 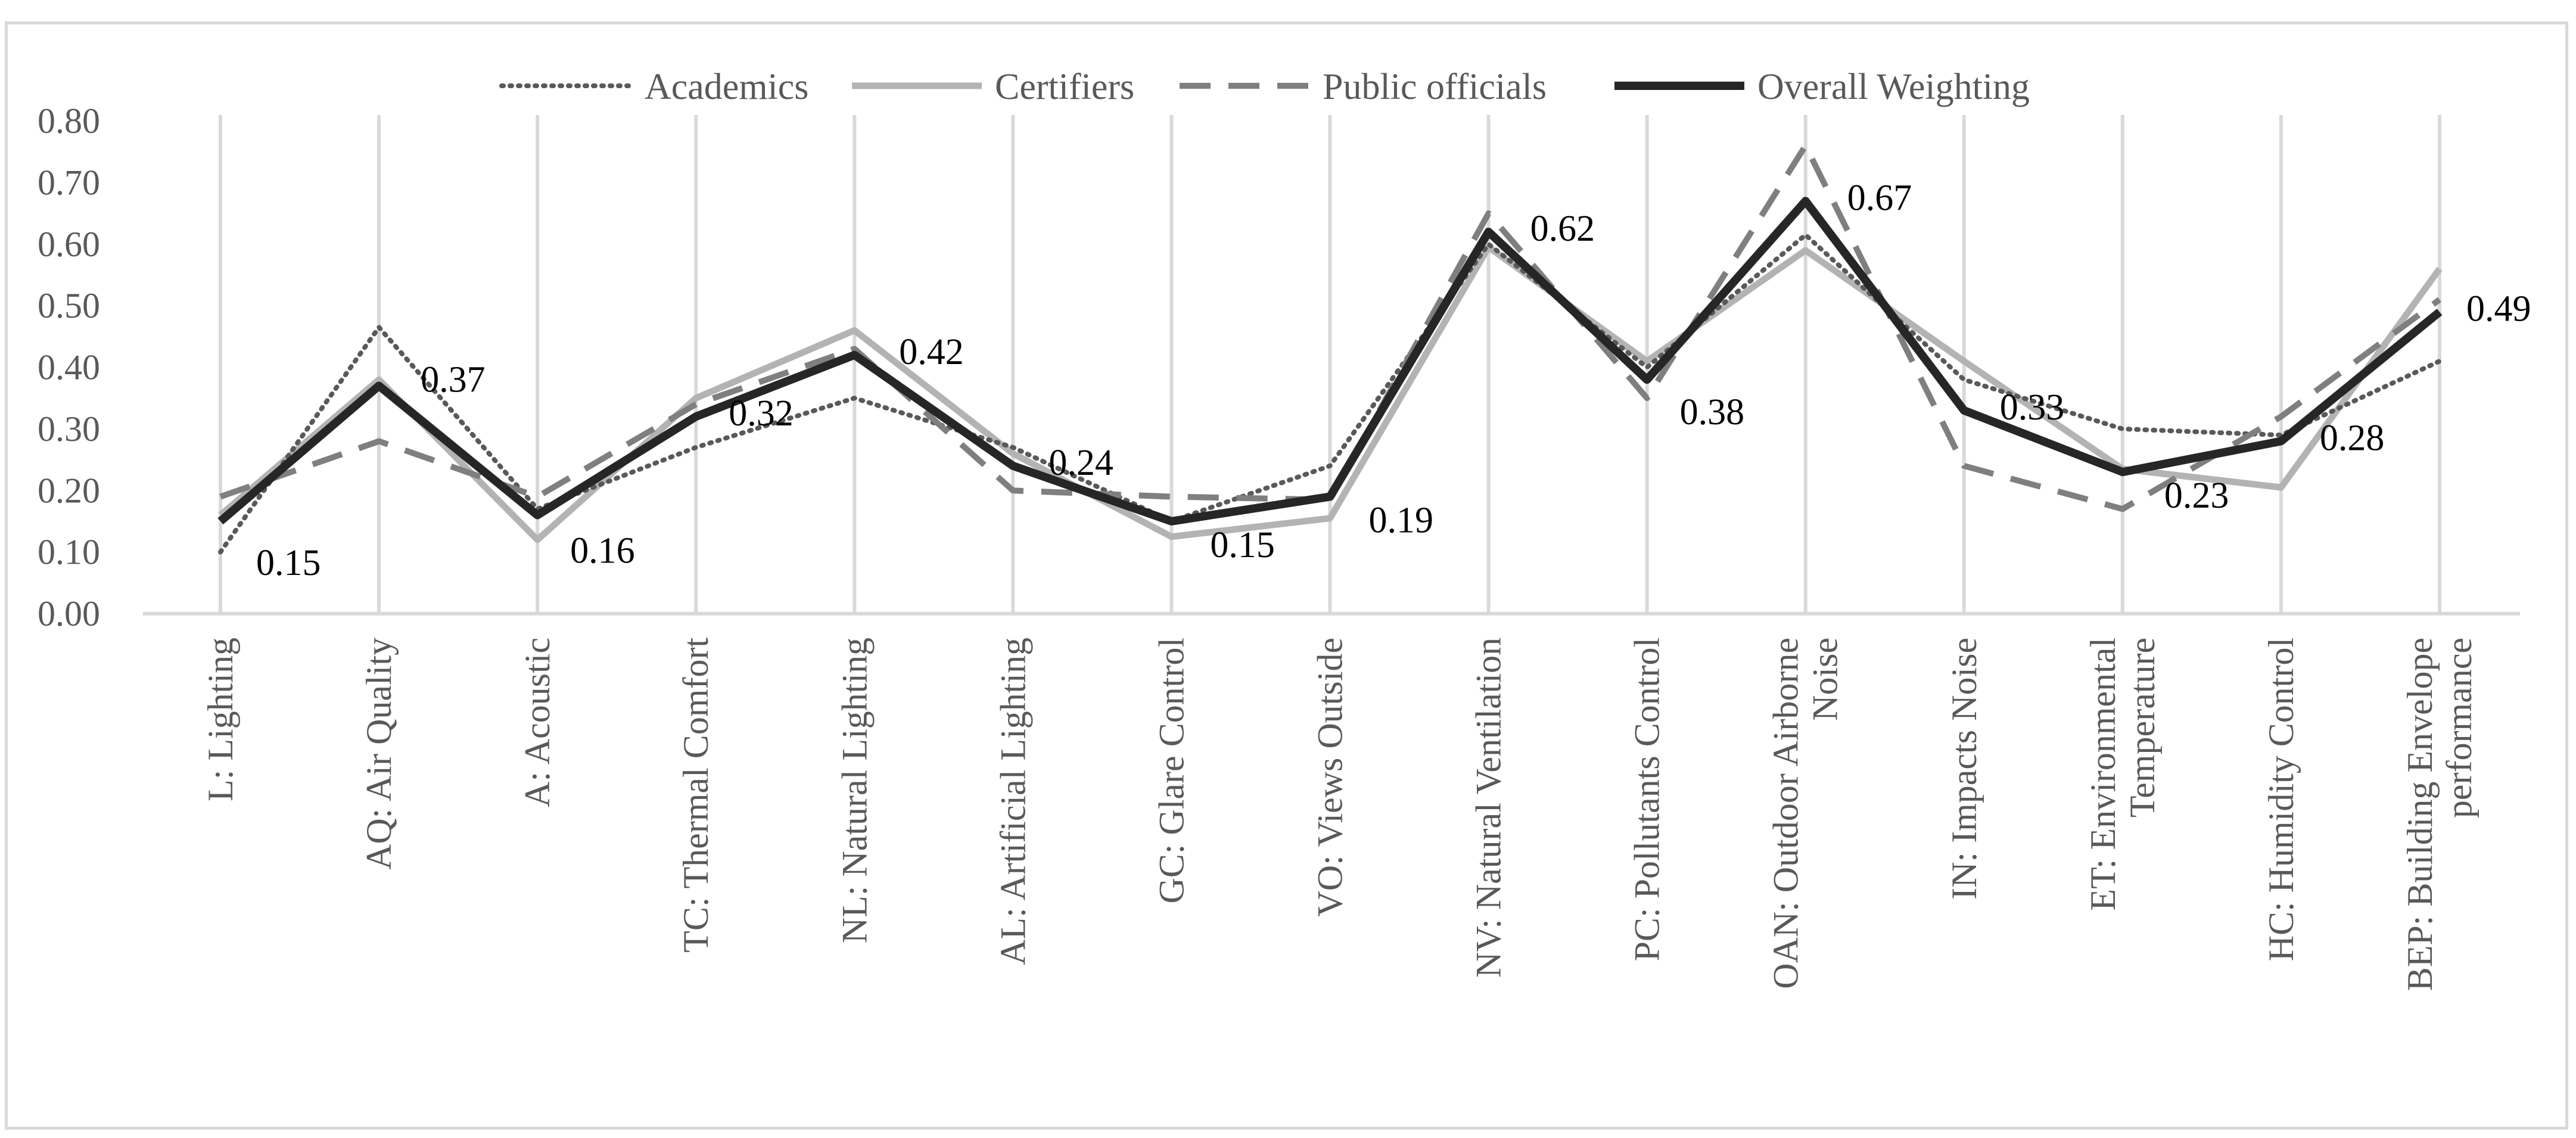 I want to click on x-tick-label-line: NV: Natural Ventilation, so click(x=1488, y=808).